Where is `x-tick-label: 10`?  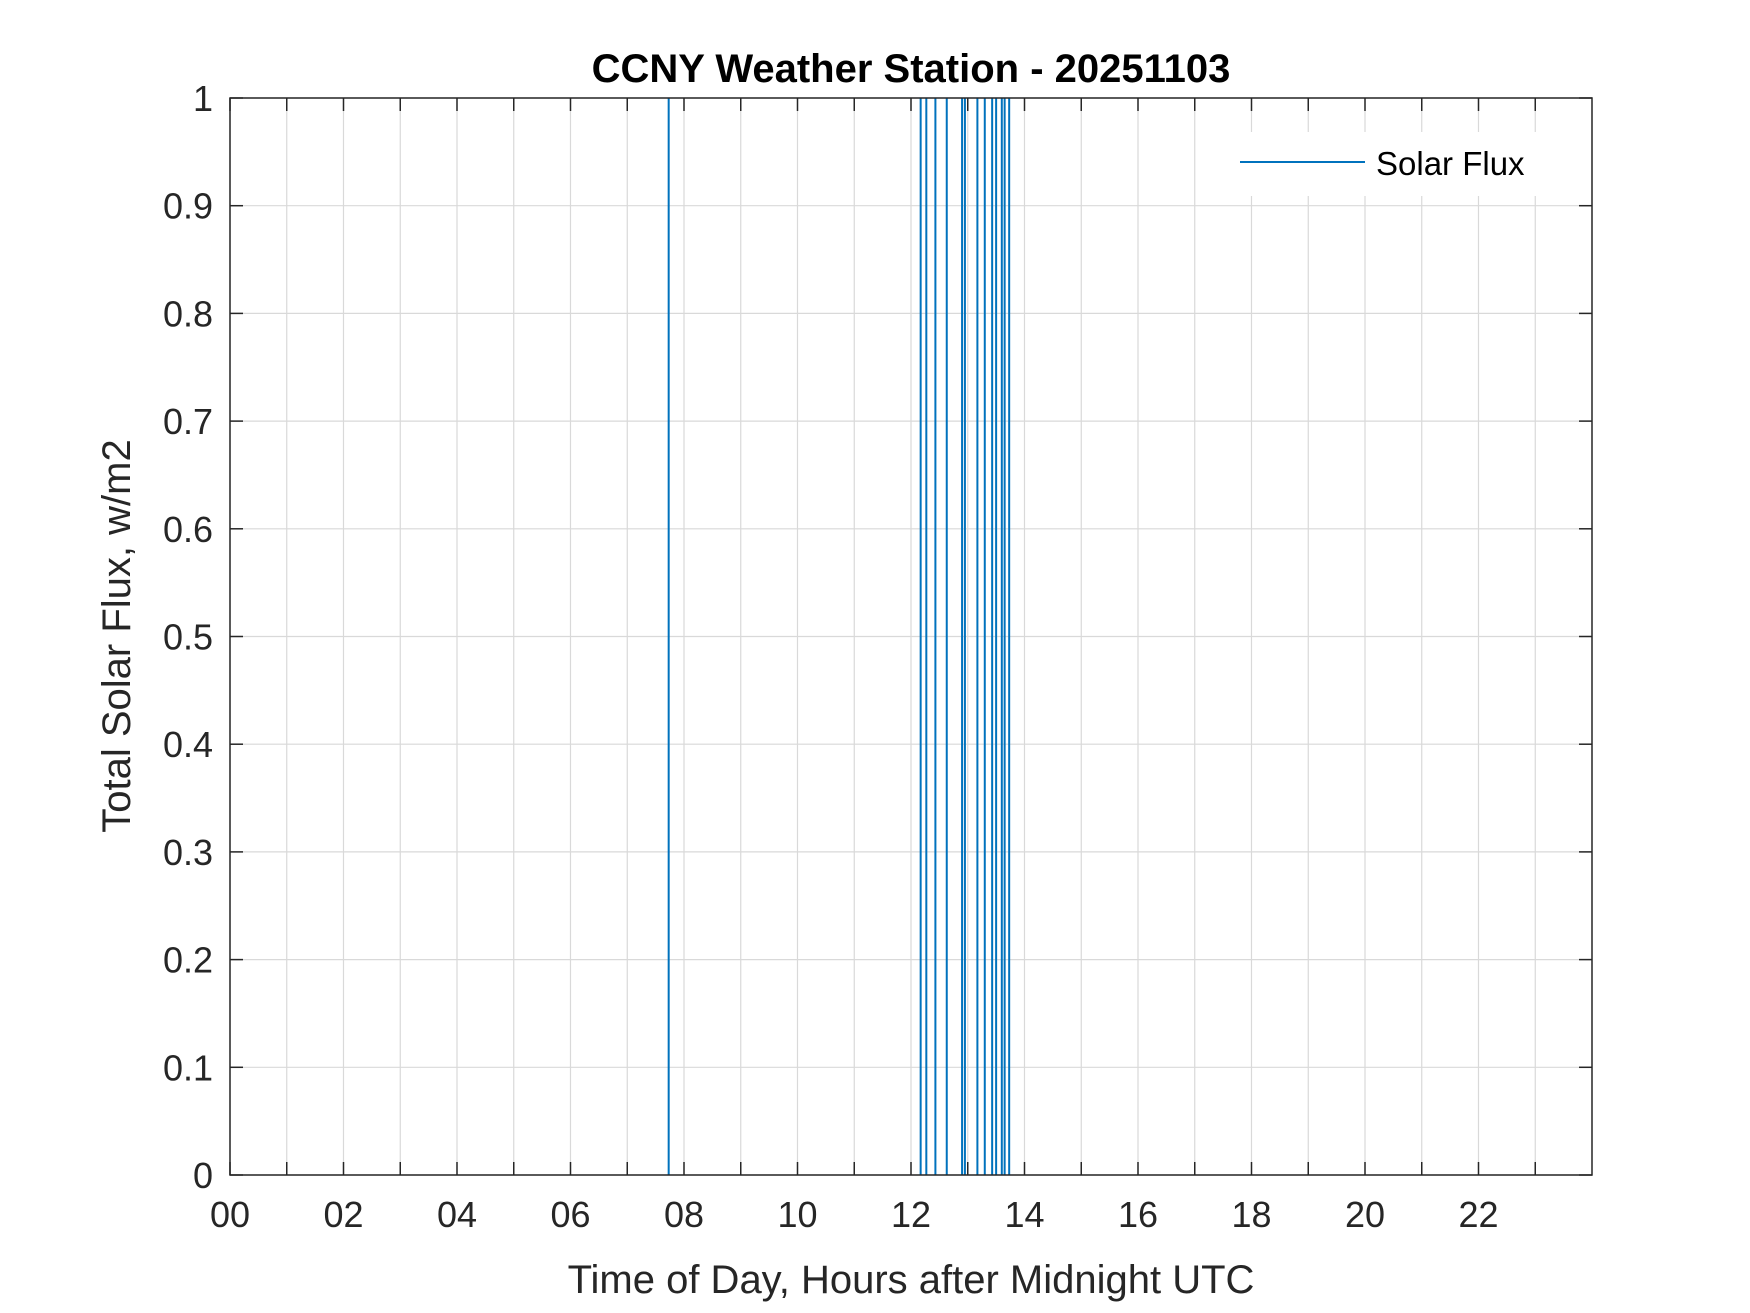 x-tick-label: 10 is located at coordinates (797, 1214).